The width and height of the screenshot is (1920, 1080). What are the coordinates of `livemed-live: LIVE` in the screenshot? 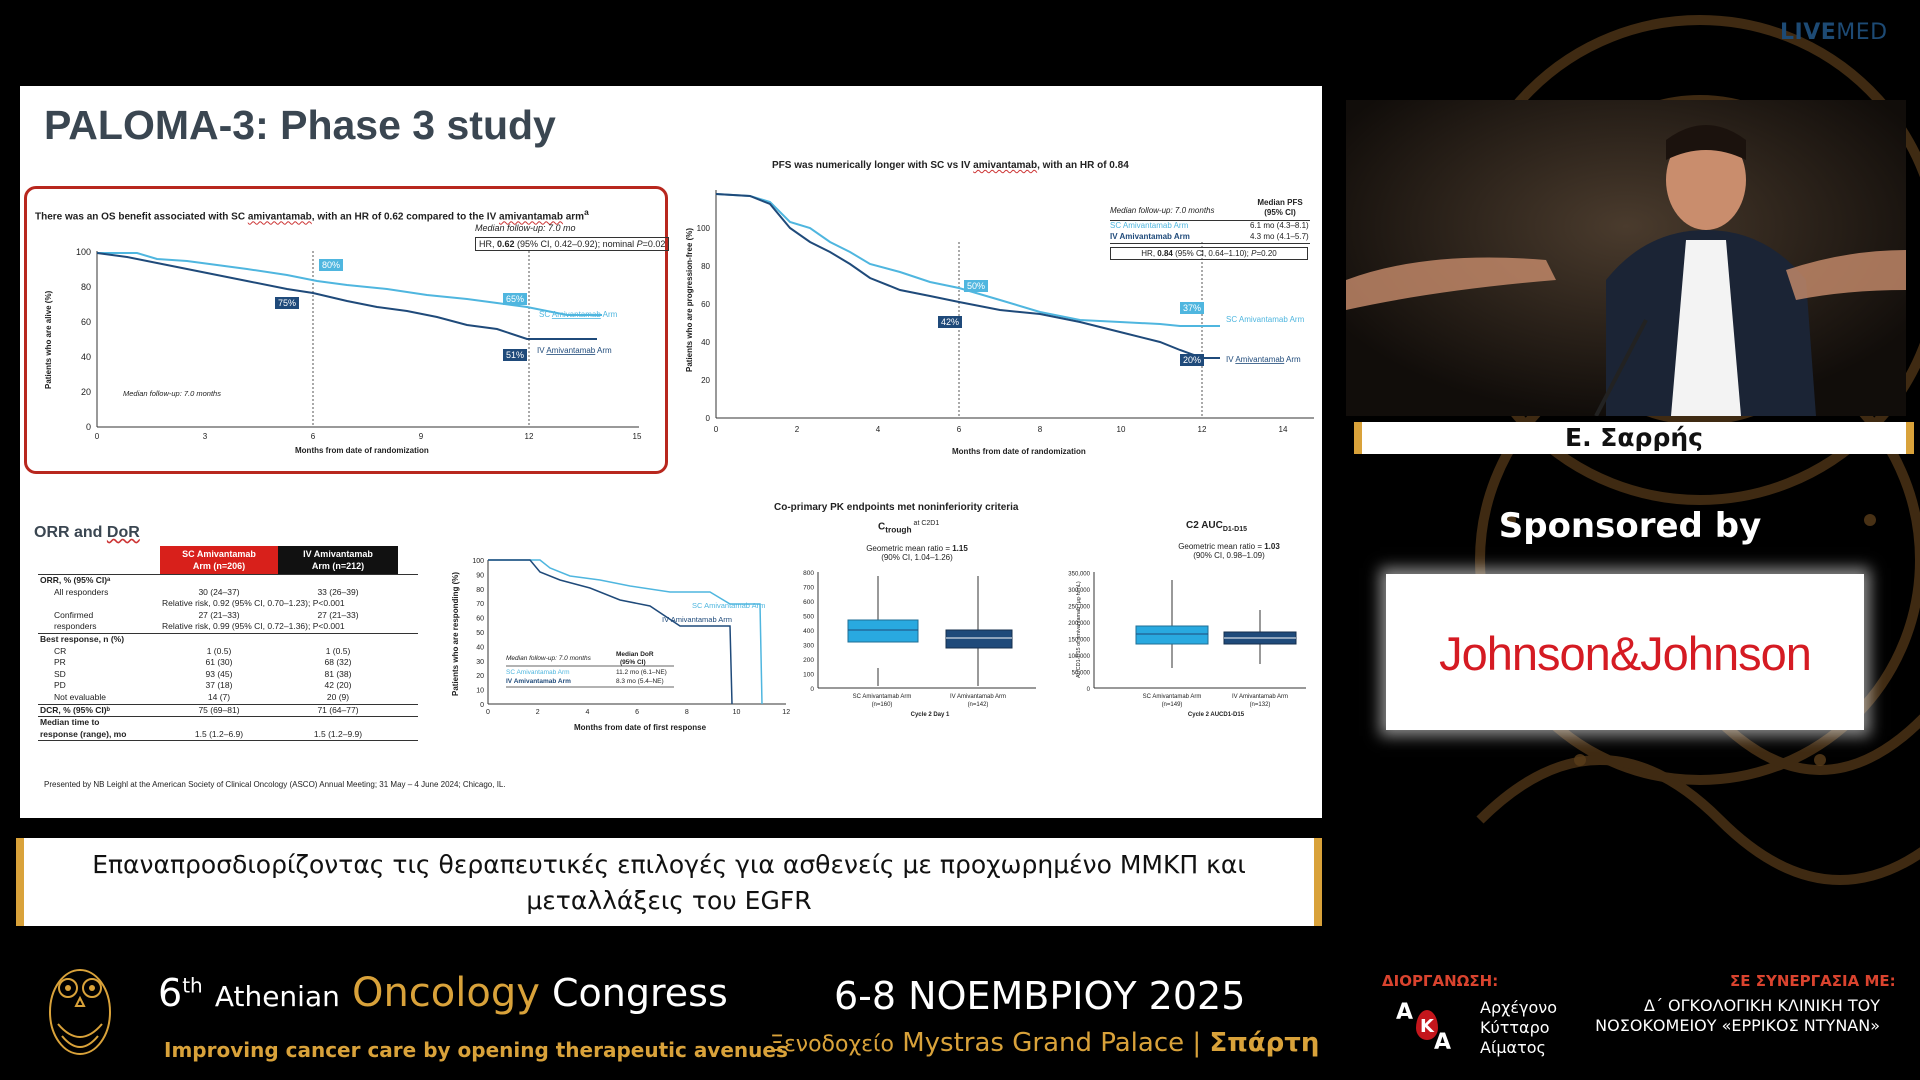 It's located at (1808, 32).